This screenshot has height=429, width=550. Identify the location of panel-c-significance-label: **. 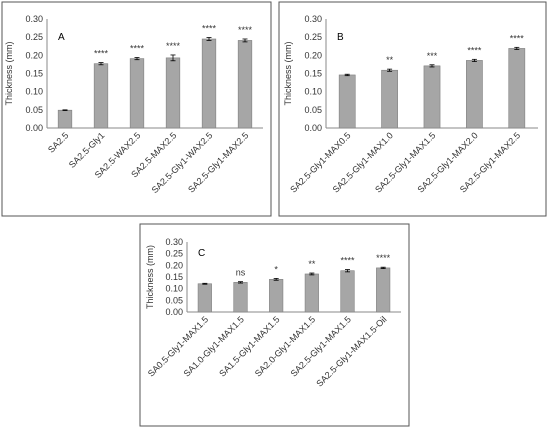
(312, 264).